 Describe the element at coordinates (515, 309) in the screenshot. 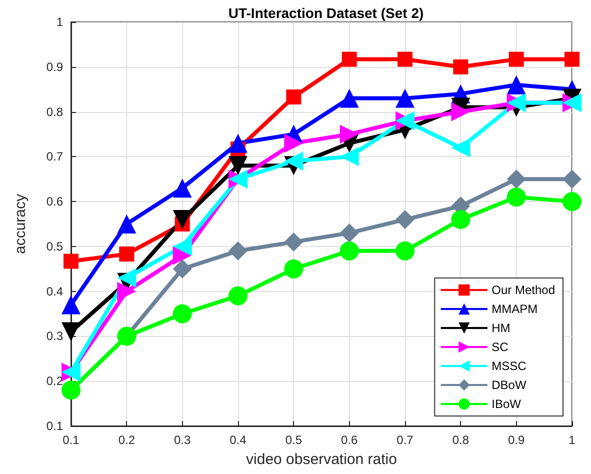

I see `legend-label: MMAPM` at that location.